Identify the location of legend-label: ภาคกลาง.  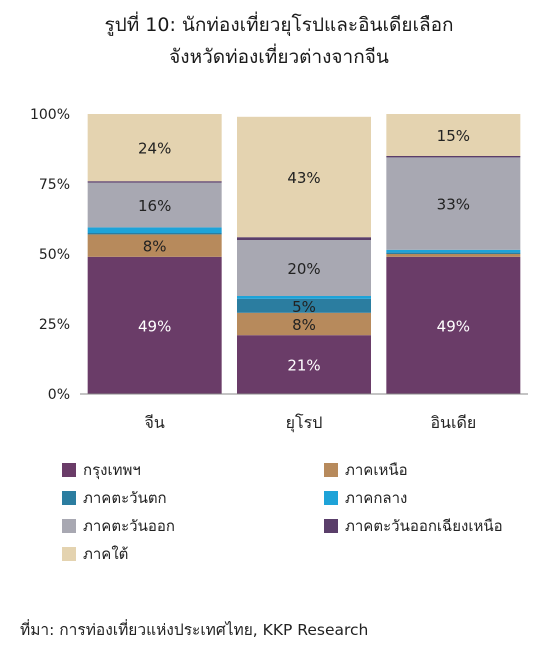
(376, 498).